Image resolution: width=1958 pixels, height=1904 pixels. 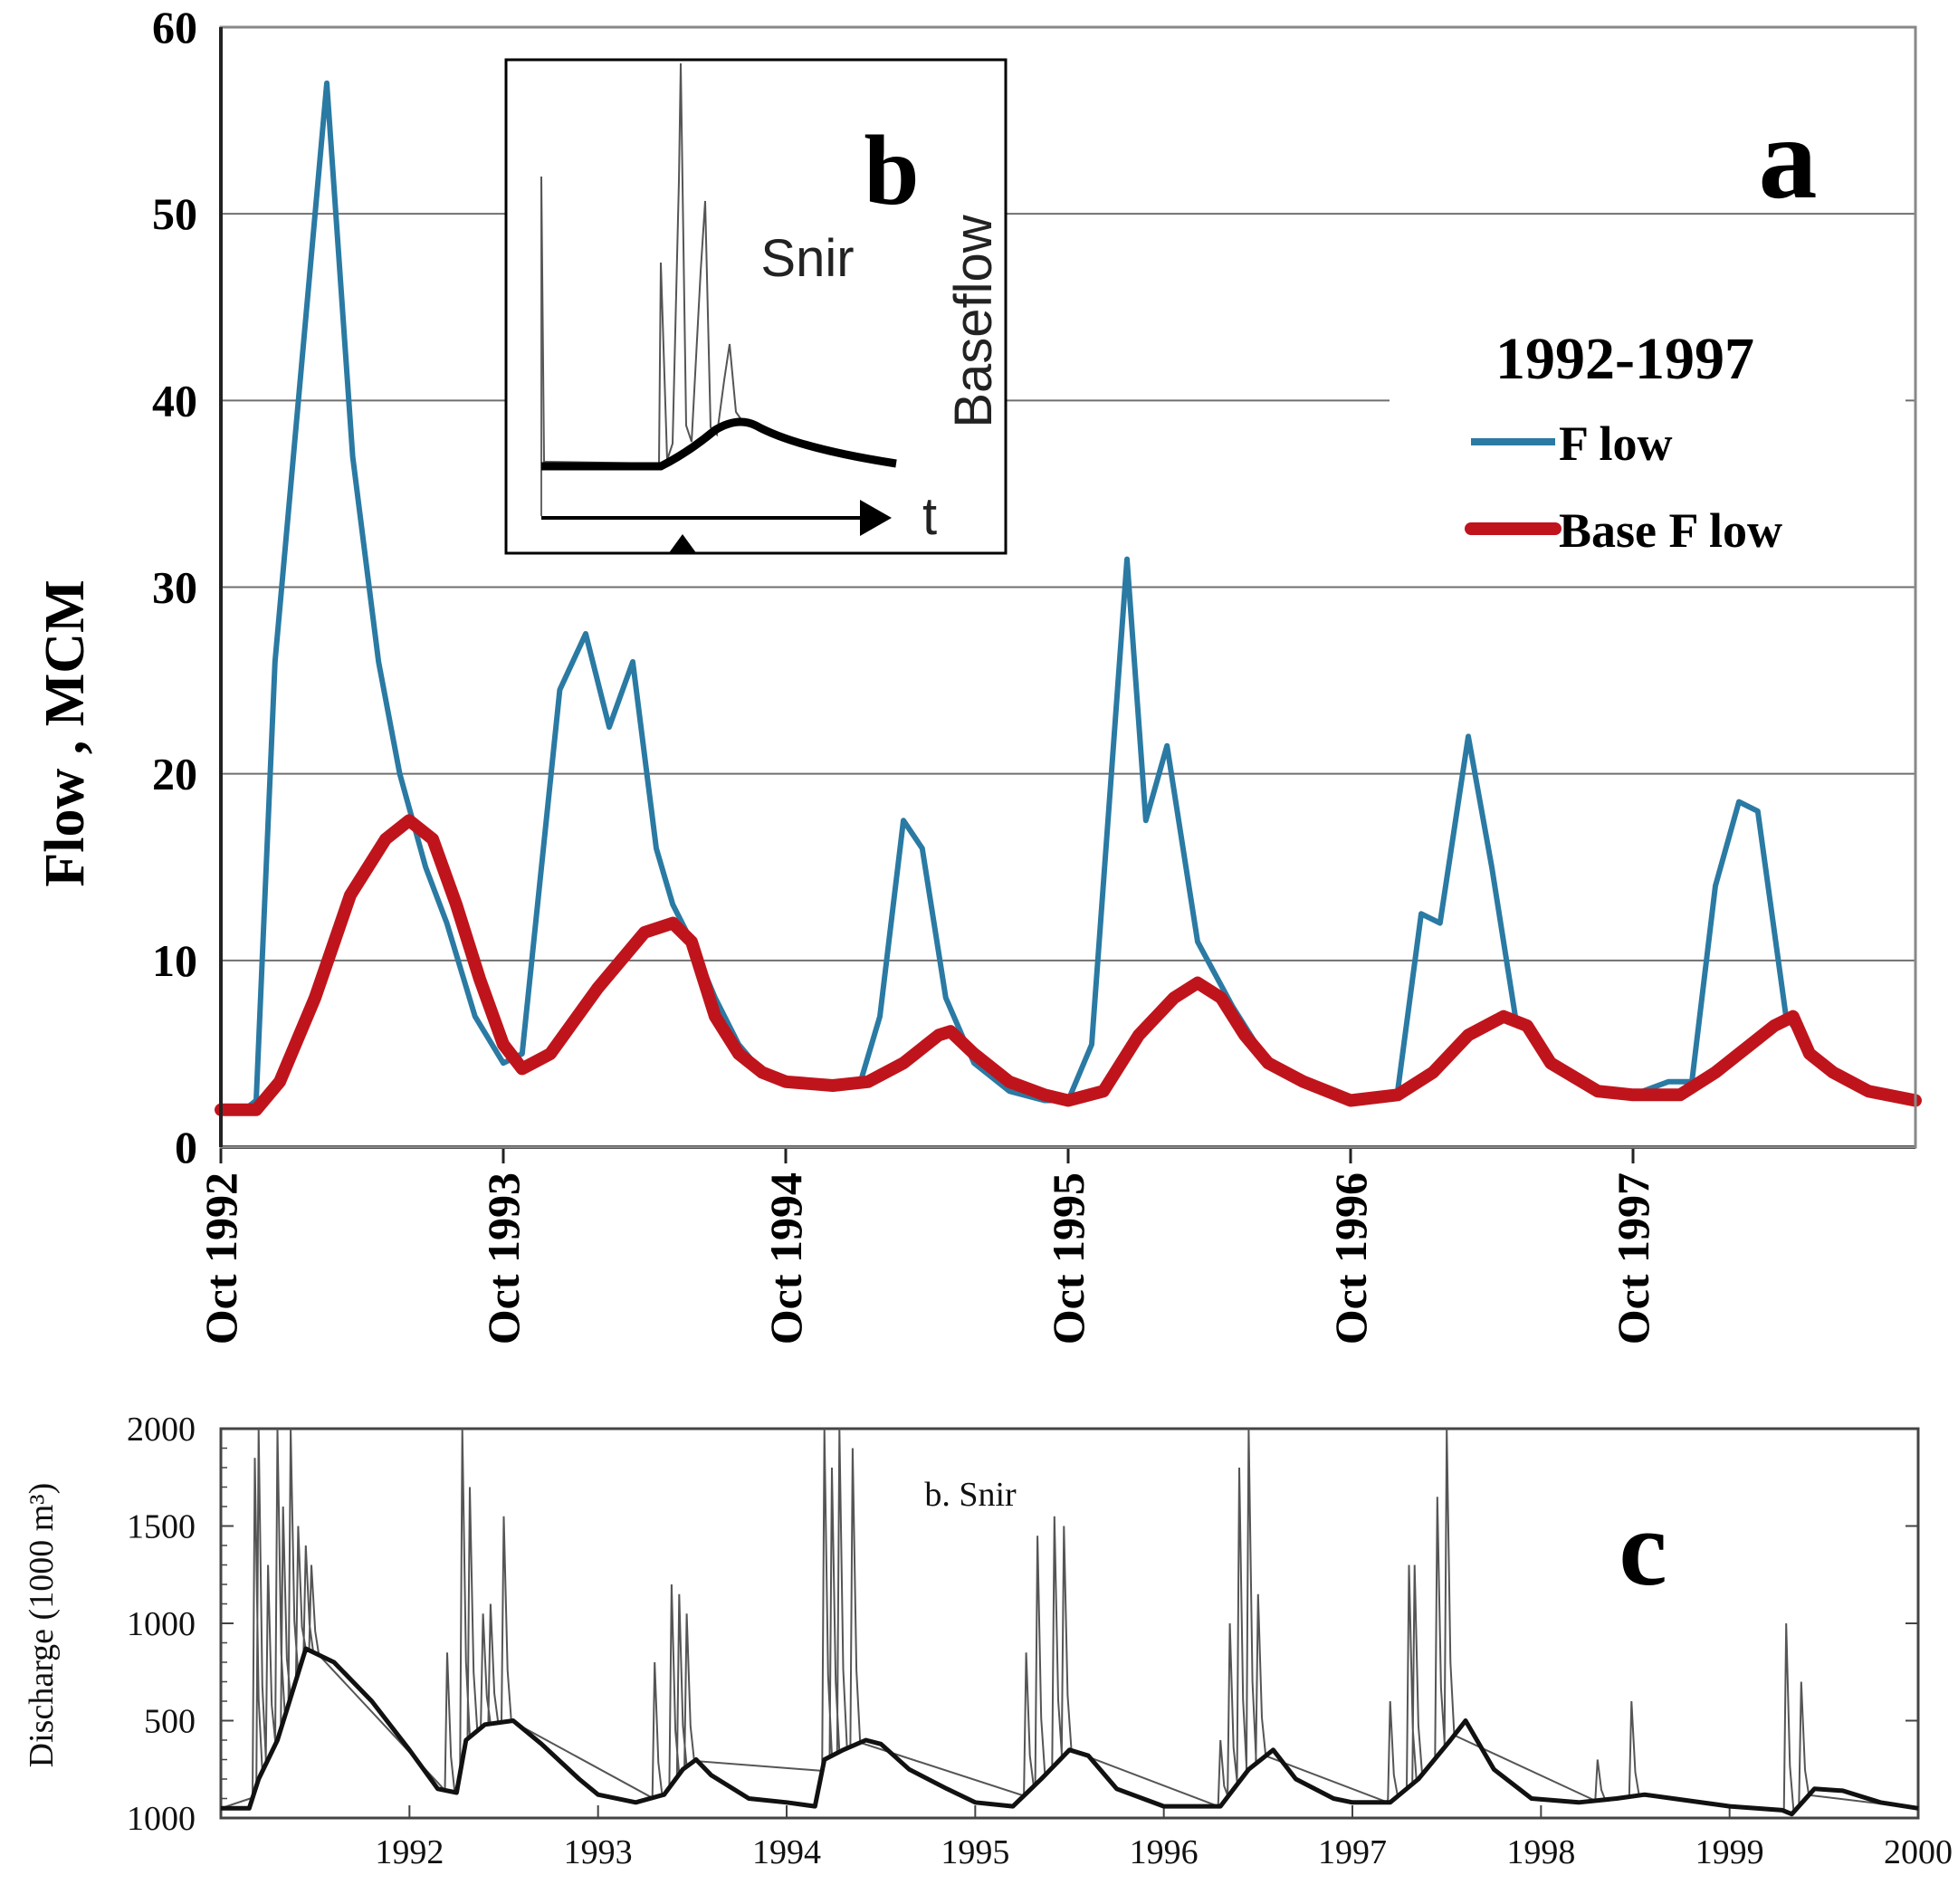 What do you see at coordinates (174, 774) in the screenshot?
I see `panel-a-y-tick-label: 20` at bounding box center [174, 774].